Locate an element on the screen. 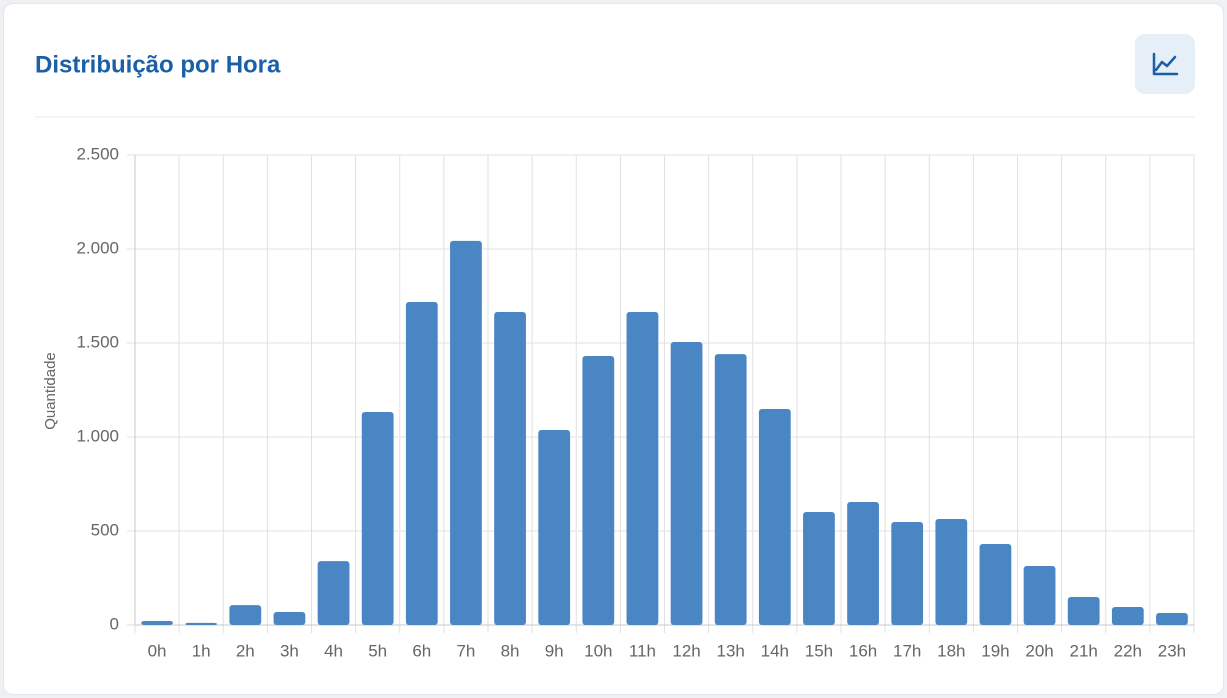  x-tick-label: 0h is located at coordinates (157, 650).